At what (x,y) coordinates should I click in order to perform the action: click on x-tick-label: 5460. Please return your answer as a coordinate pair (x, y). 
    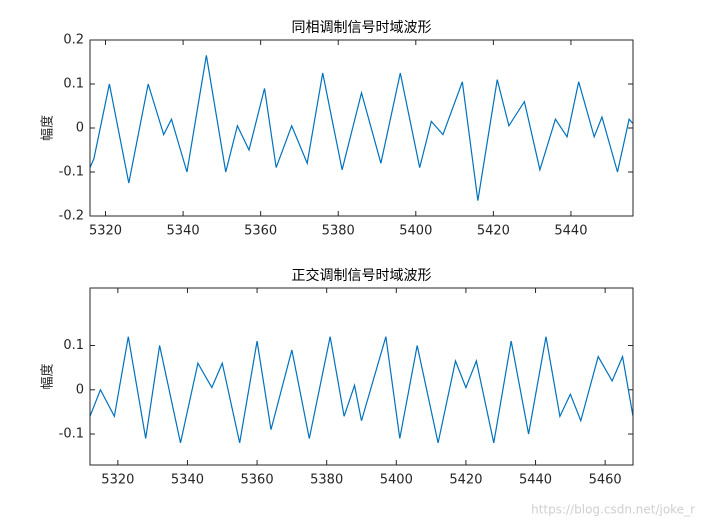
    Looking at the image, I should click on (605, 480).